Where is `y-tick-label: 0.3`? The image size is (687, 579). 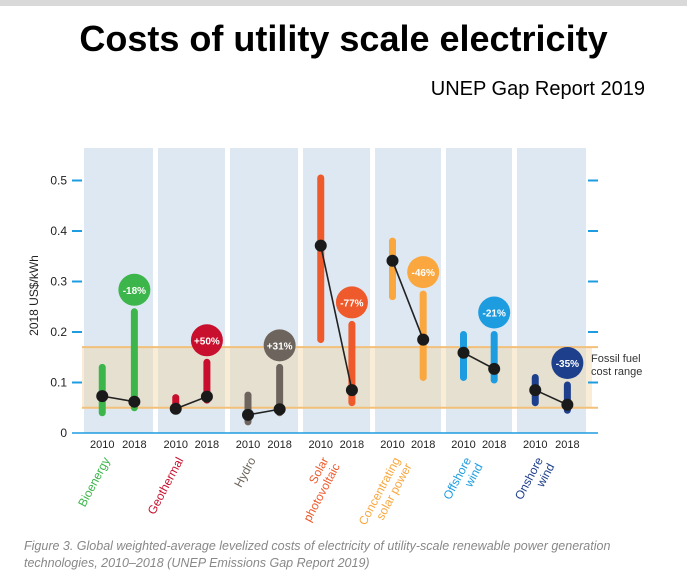
y-tick-label: 0.3 is located at coordinates (58, 282).